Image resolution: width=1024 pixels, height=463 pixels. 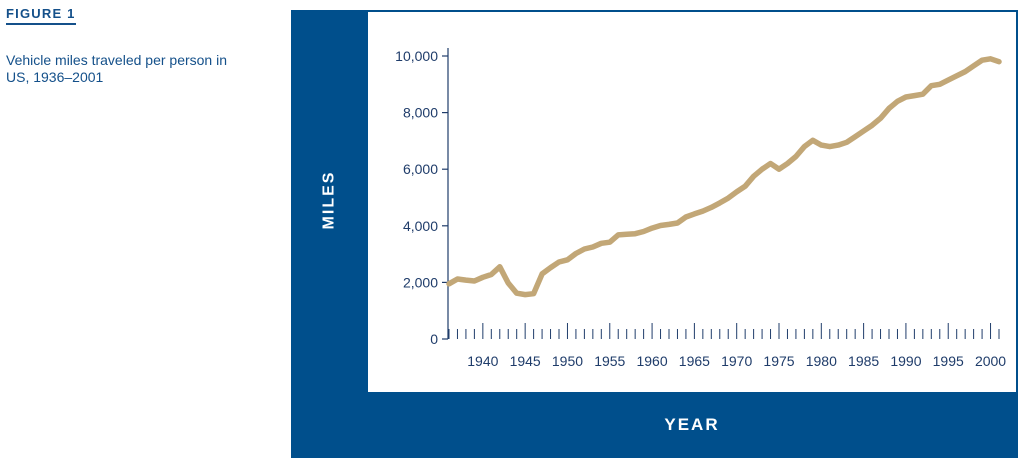 I want to click on data-point-1997, so click(x=965, y=71).